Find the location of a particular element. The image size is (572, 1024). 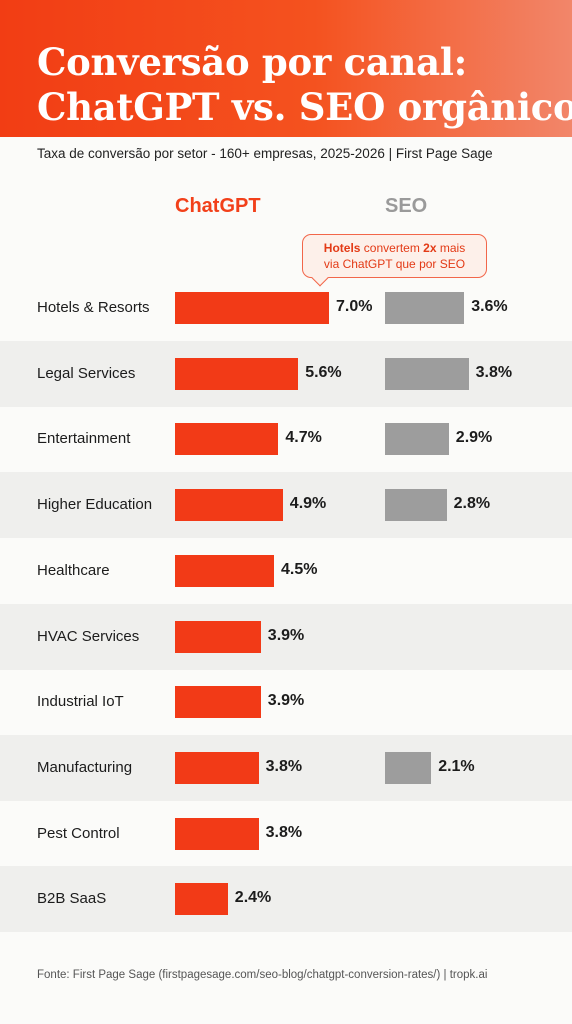

chart-row: Industrial IoT 3.9% is located at coordinates (286, 702).